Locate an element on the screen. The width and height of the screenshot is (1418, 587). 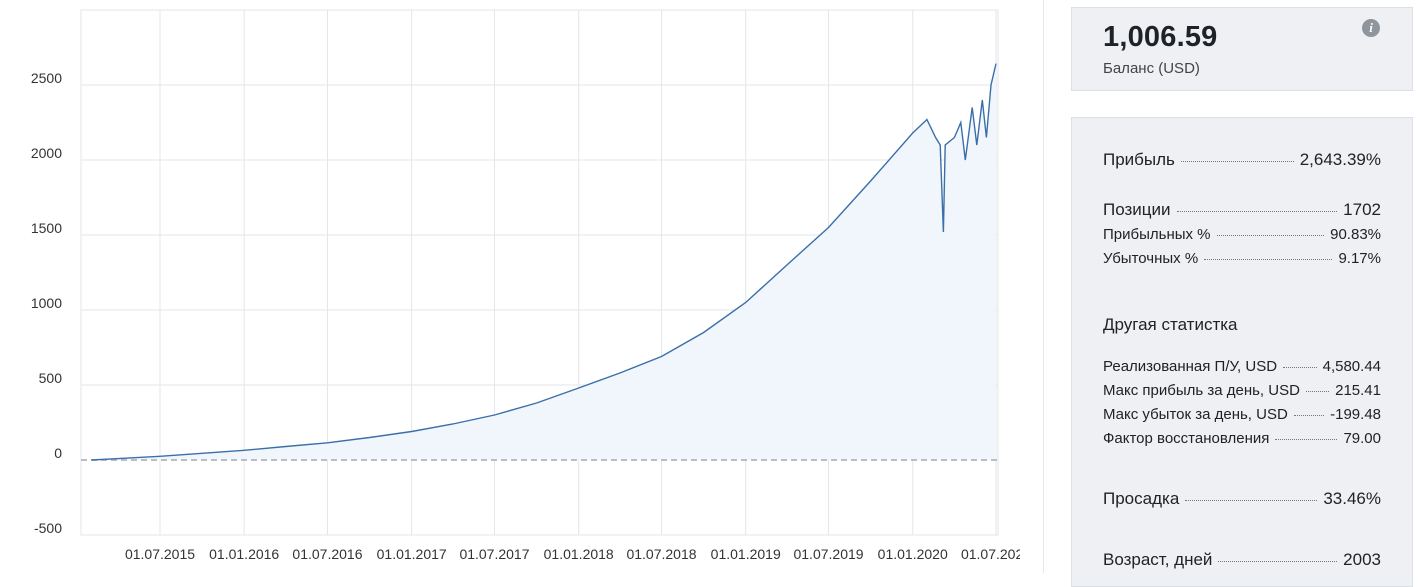
stat-profit-label: Прибыль is located at coordinates (1139, 160).